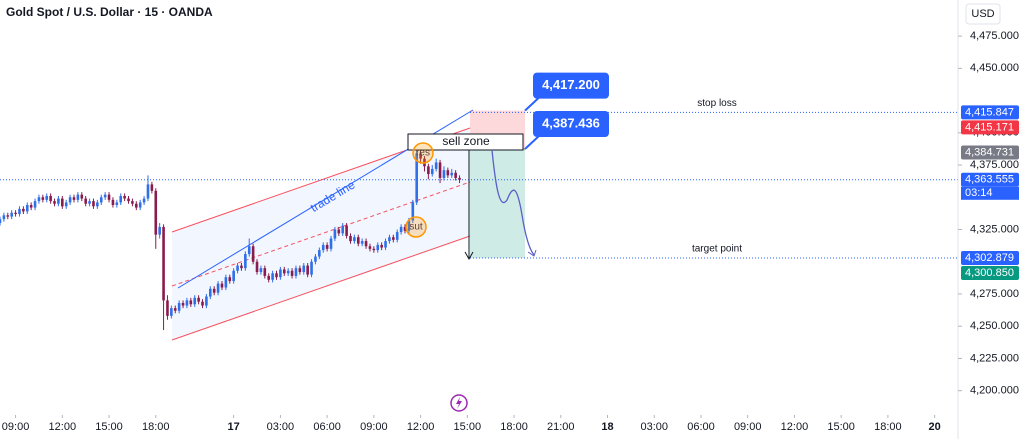 This screenshot has width=1024, height=439. I want to click on level-note: target point, so click(717, 249).